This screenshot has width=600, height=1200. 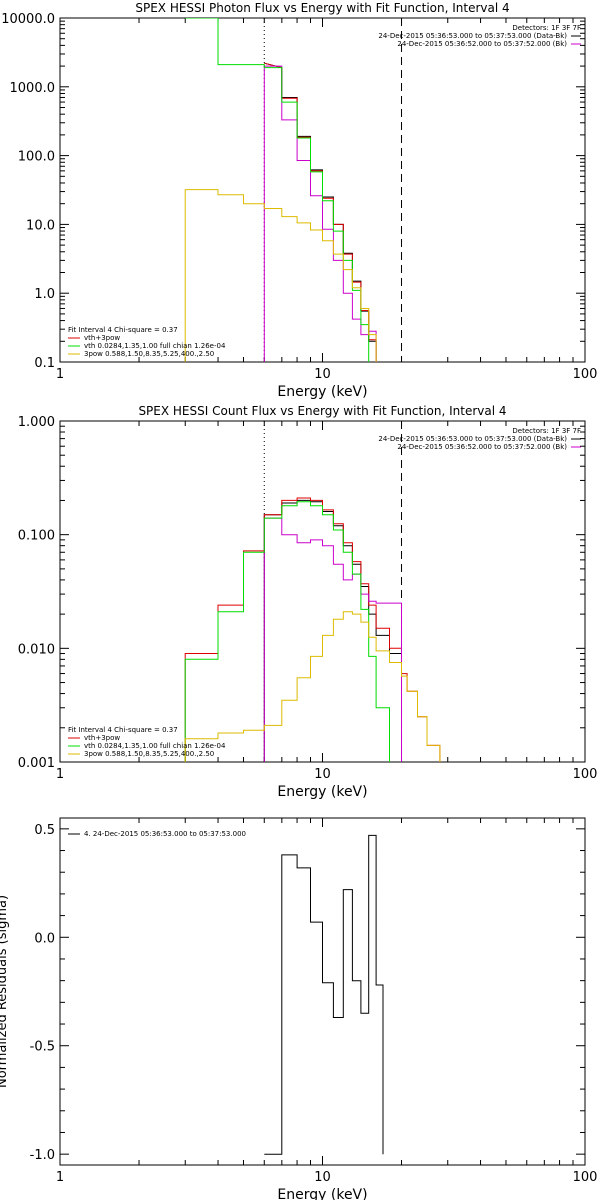 I want to click on y-tick-label: 10000.0, so click(x=28, y=19).